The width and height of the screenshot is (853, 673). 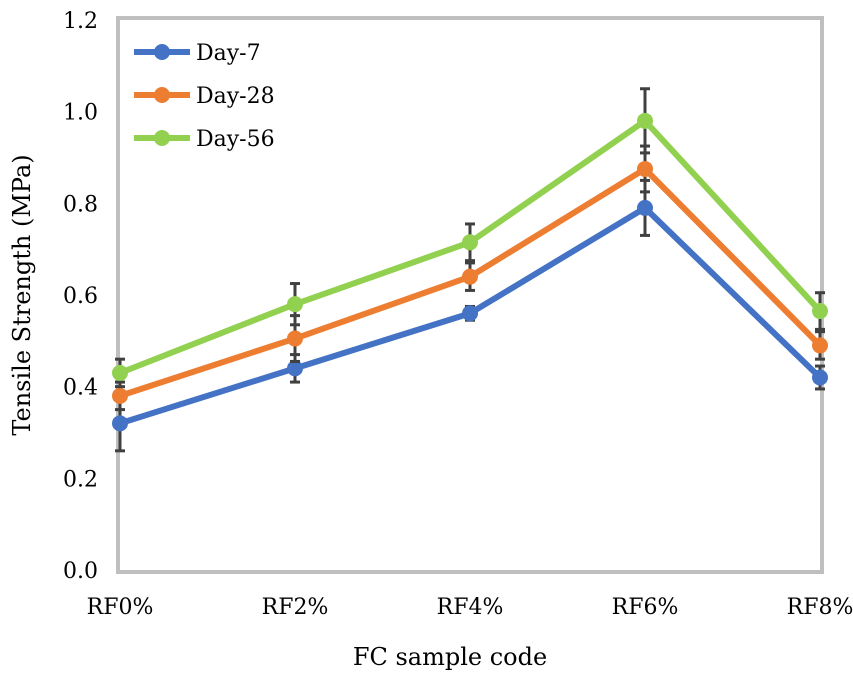 I want to click on x-axis-title: FC sample code, so click(x=450, y=657).